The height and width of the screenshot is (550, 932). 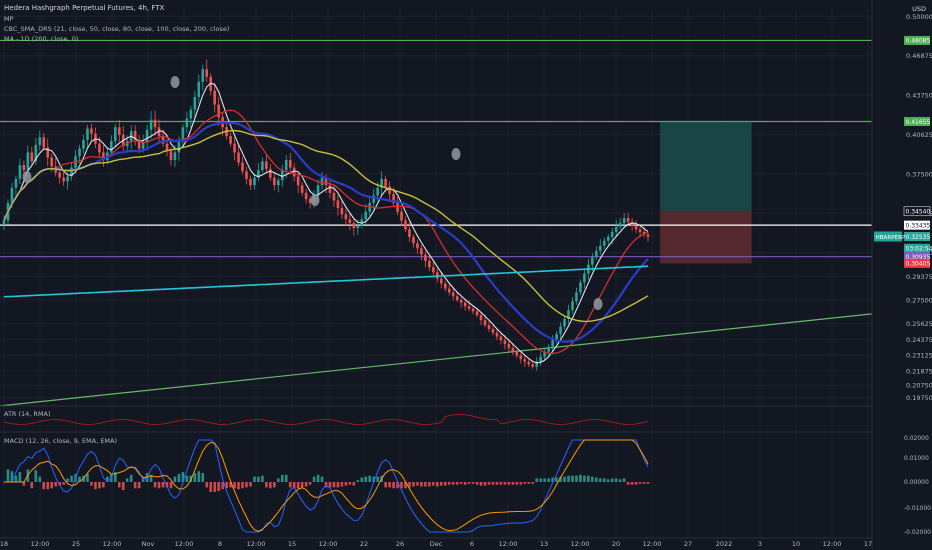 I want to click on currency-label: USD, so click(x=919, y=9).